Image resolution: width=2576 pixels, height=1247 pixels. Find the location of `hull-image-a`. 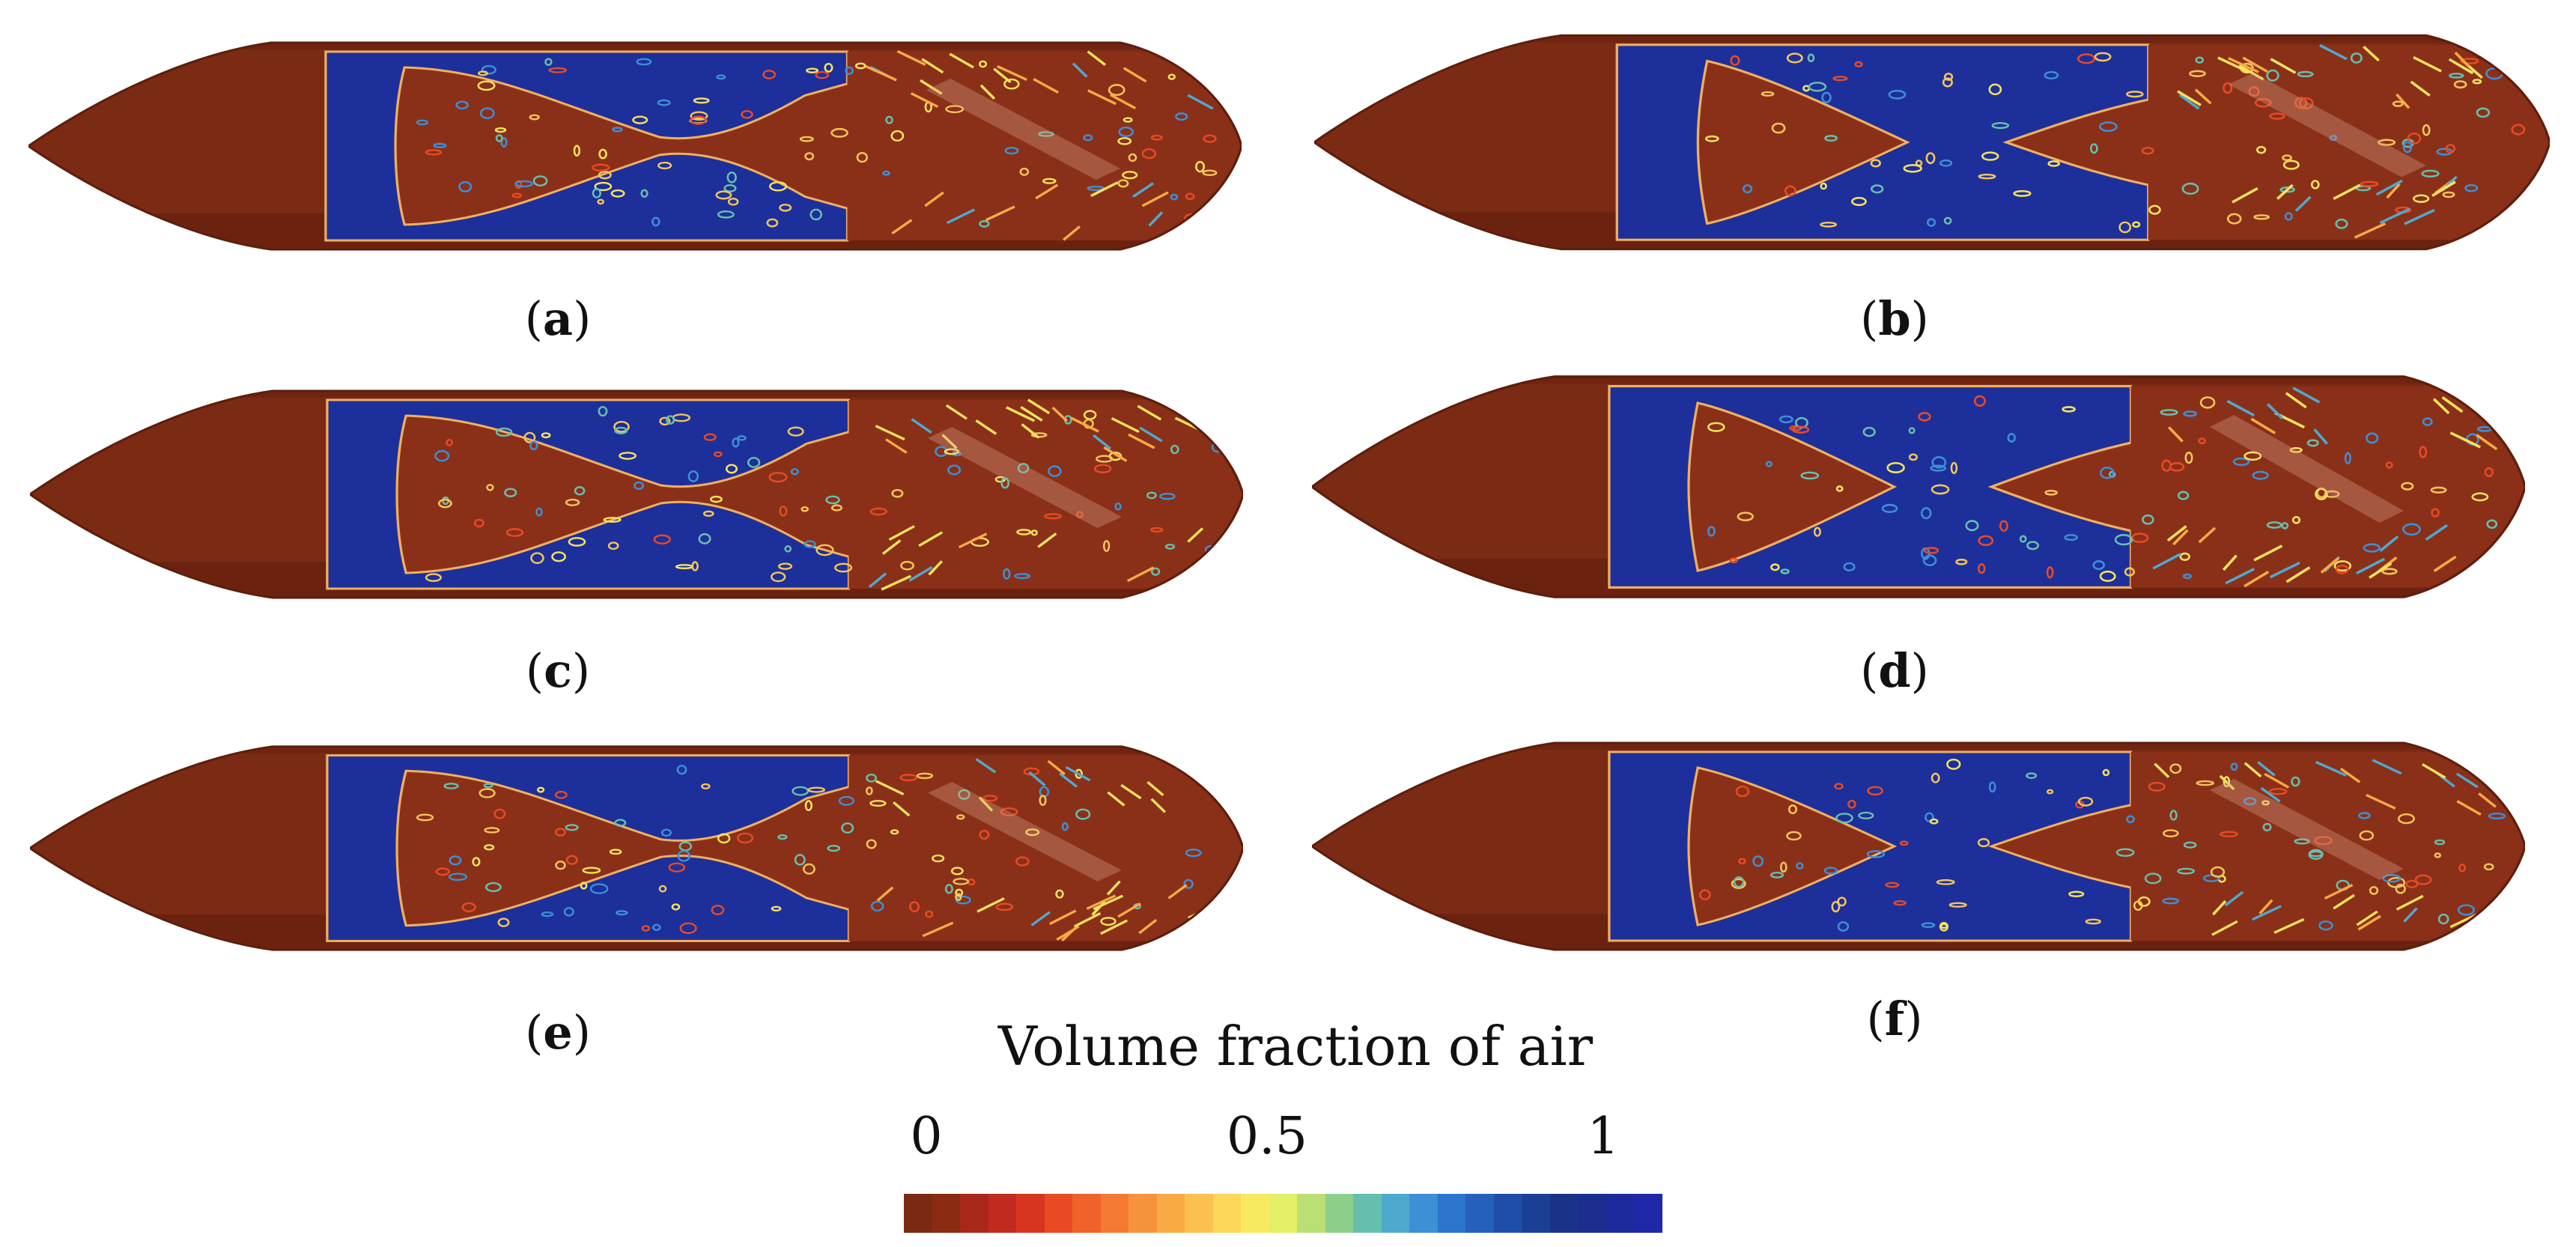

hull-image-a is located at coordinates (635, 146).